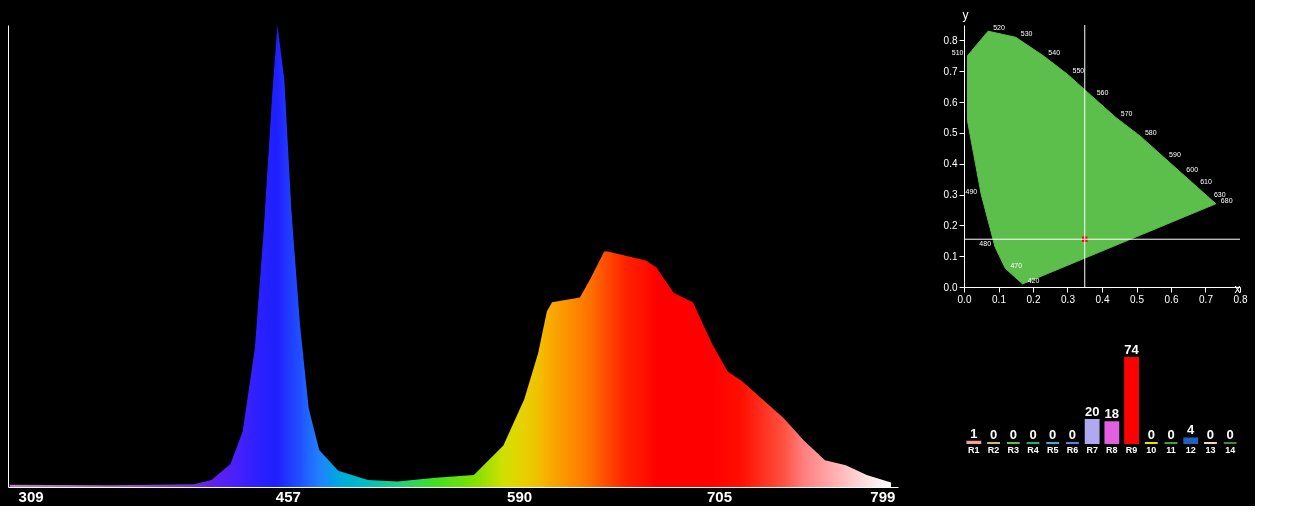  What do you see at coordinates (974, 433) in the screenshot?
I see `data-label: 1` at bounding box center [974, 433].